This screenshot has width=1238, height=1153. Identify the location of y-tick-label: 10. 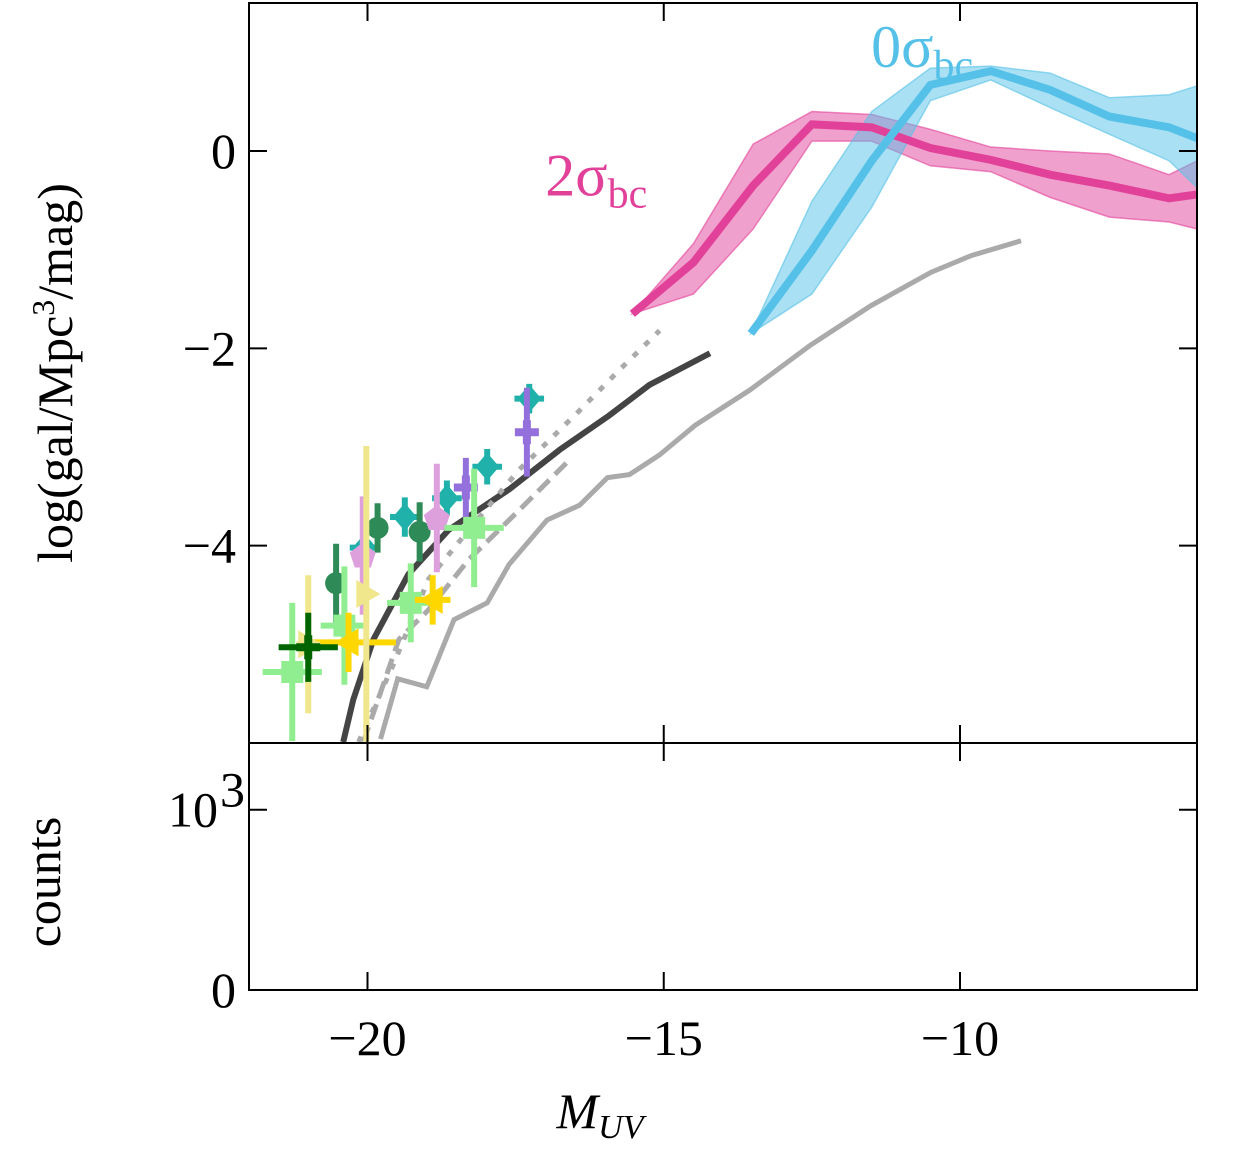
(193, 810).